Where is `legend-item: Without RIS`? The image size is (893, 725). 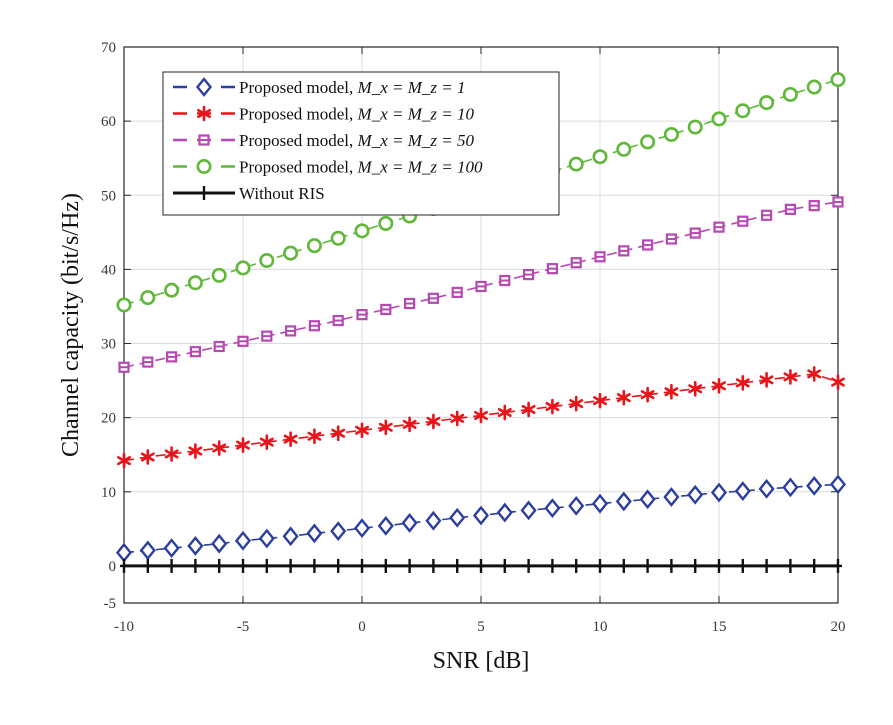 legend-item: Without RIS is located at coordinates (249, 193).